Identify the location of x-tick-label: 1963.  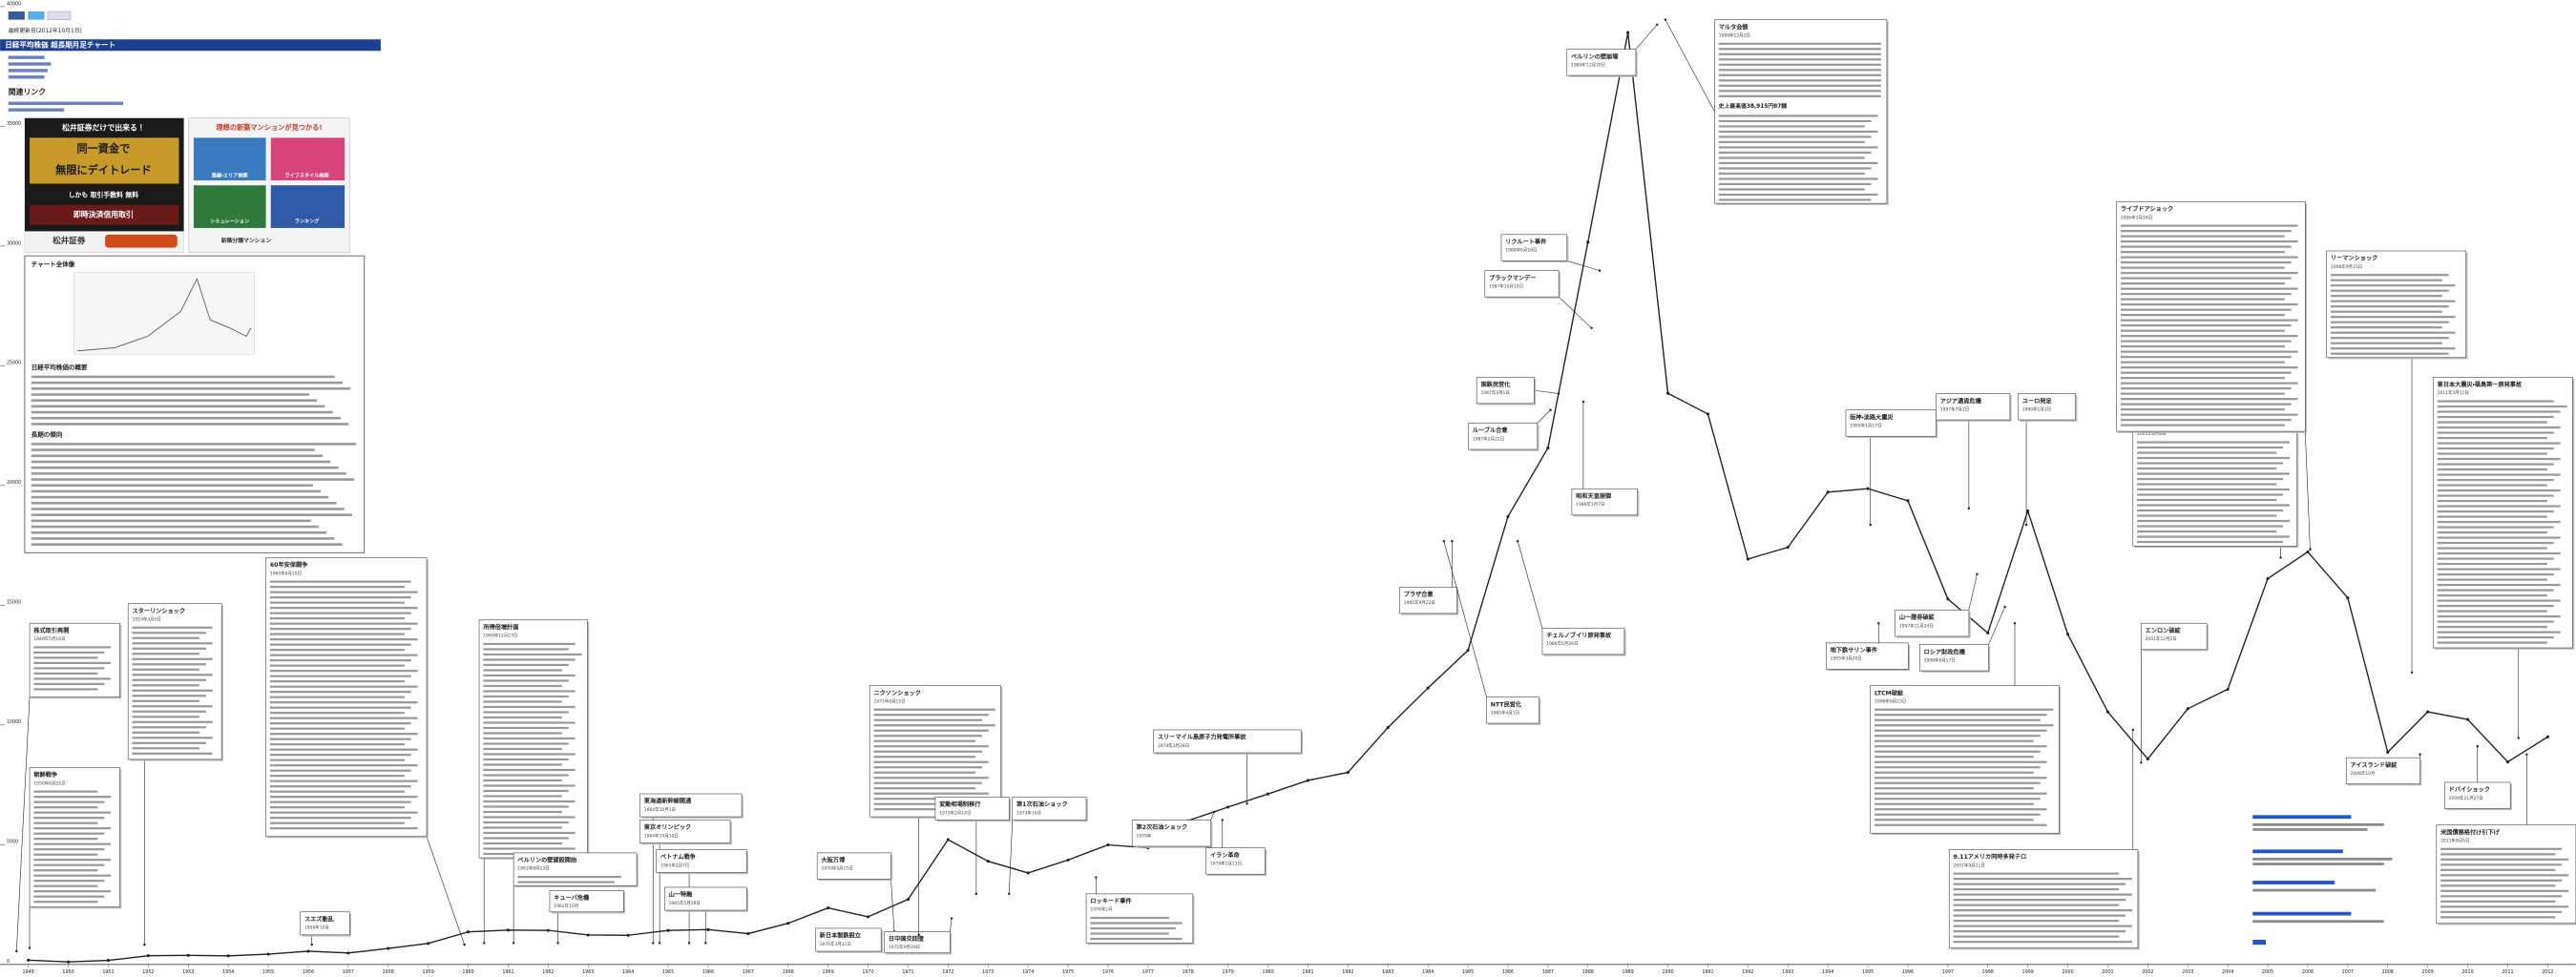
(588, 972).